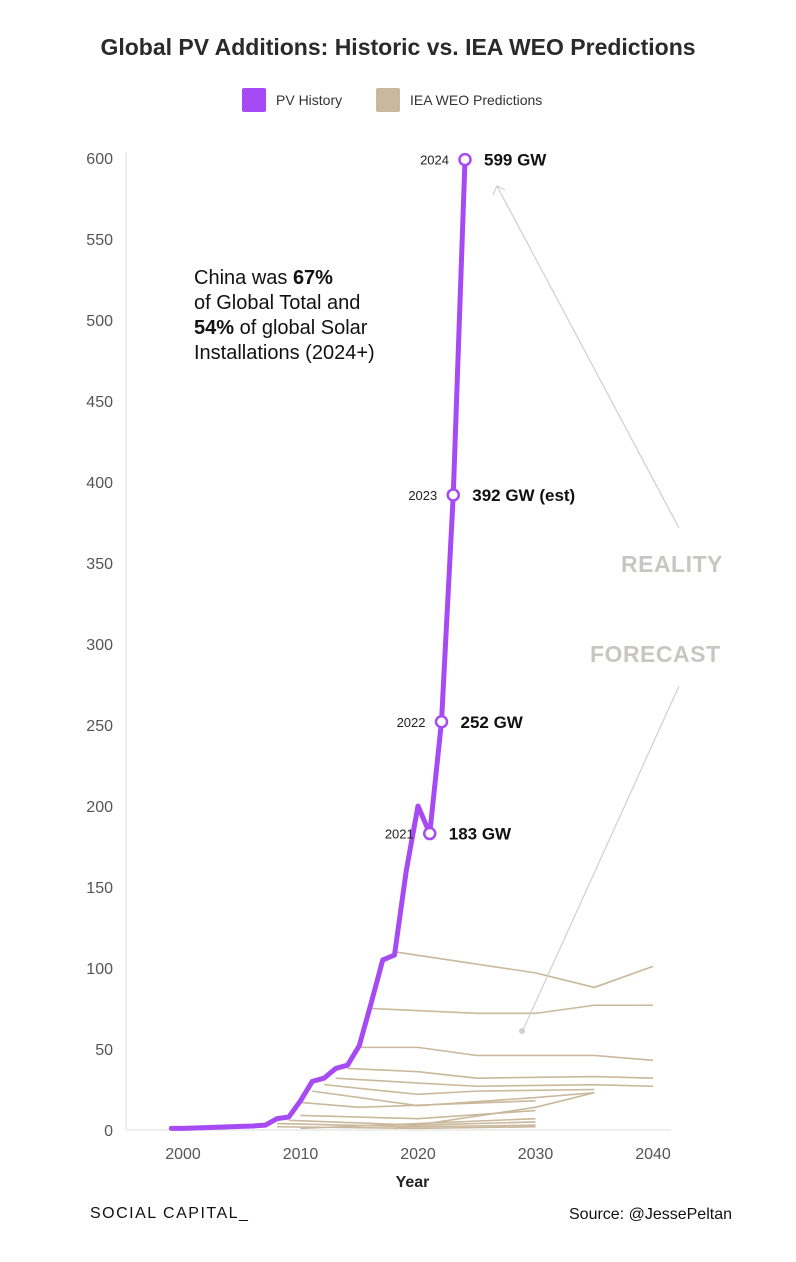  What do you see at coordinates (99, 807) in the screenshot?
I see `y-tick-label: 200` at bounding box center [99, 807].